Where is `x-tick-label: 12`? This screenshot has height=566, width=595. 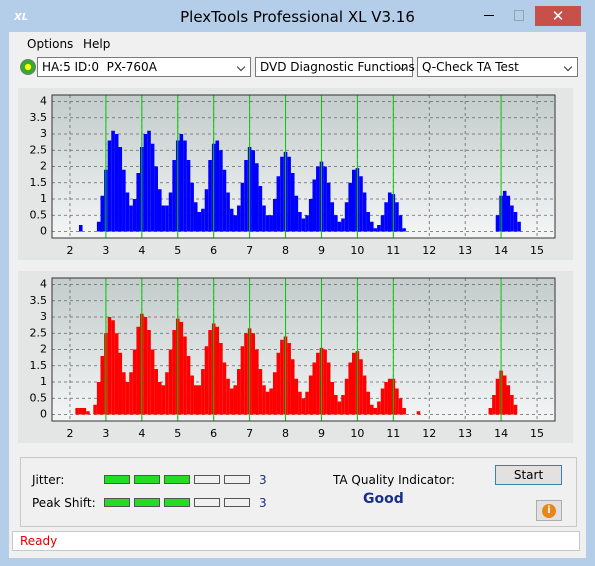
x-tick-label: 12 is located at coordinates (429, 433).